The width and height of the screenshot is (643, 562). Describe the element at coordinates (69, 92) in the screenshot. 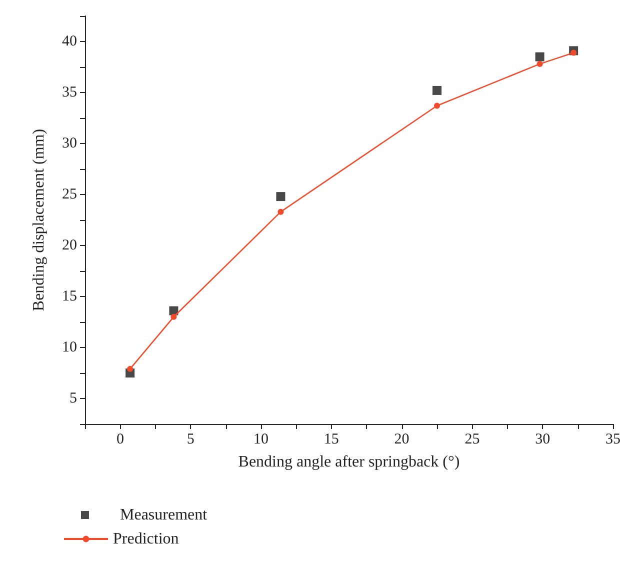

I see `y-tick-label: 35` at that location.